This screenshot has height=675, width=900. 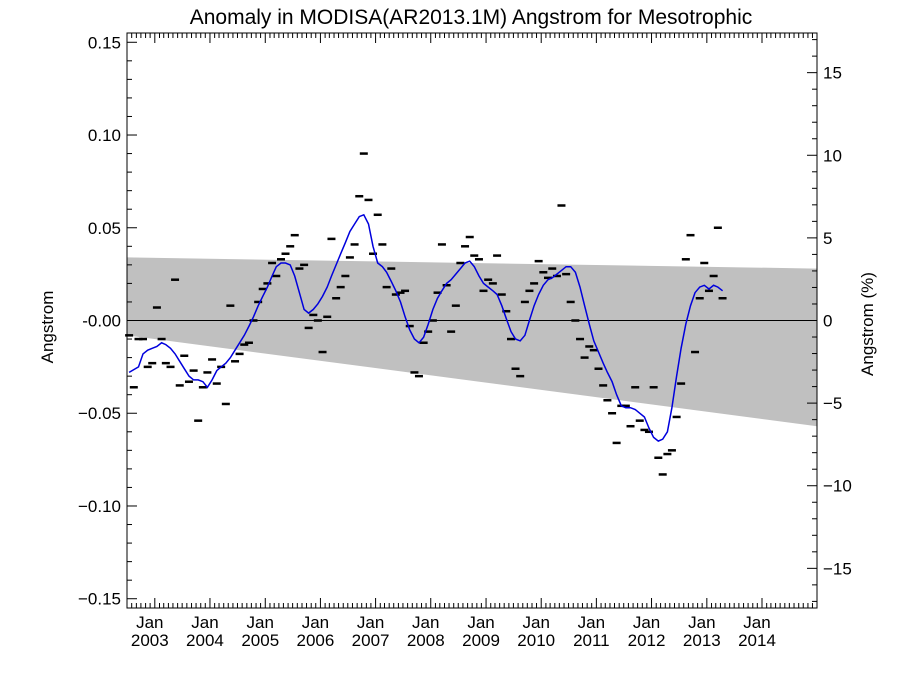 I want to click on x-tick-label-year: 2007, so click(x=371, y=640).